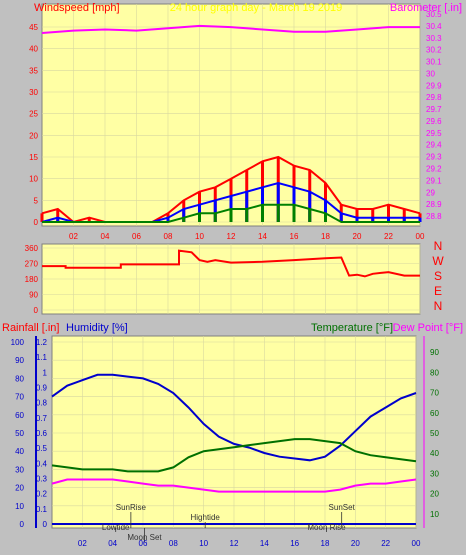 This screenshot has height=555, width=466. What do you see at coordinates (19, 360) in the screenshot?
I see `humidity-tick-label: 90` at bounding box center [19, 360].